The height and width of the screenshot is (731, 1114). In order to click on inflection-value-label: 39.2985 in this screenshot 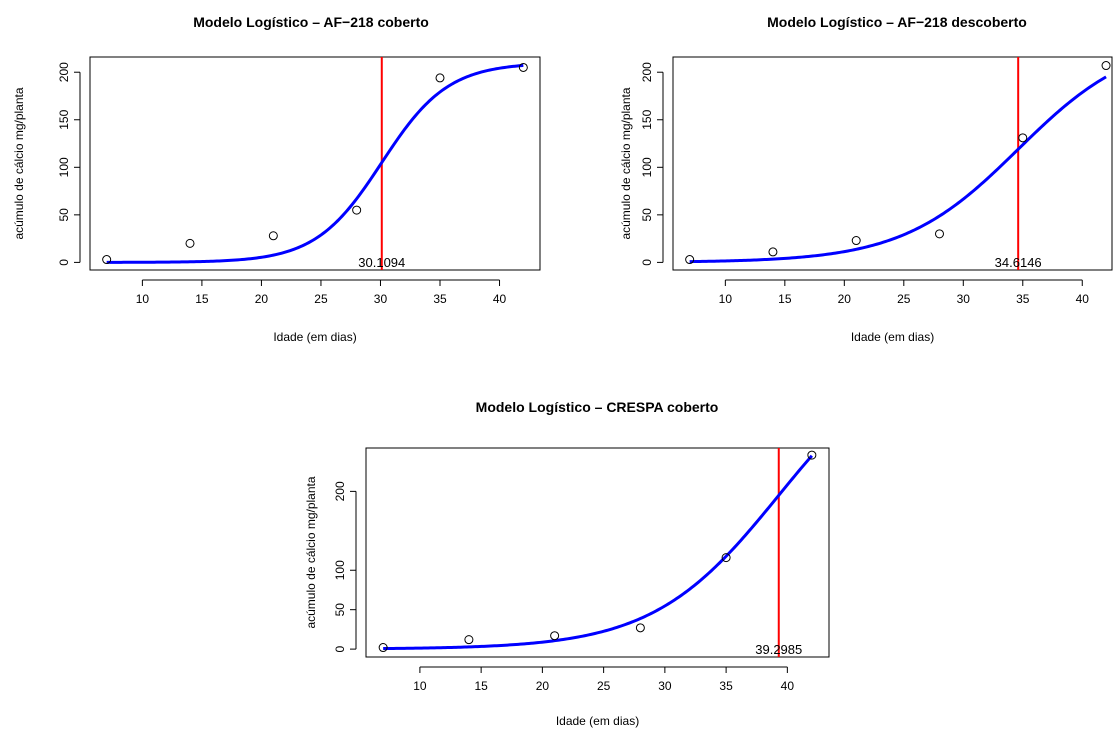, I will do `click(778, 649)`.